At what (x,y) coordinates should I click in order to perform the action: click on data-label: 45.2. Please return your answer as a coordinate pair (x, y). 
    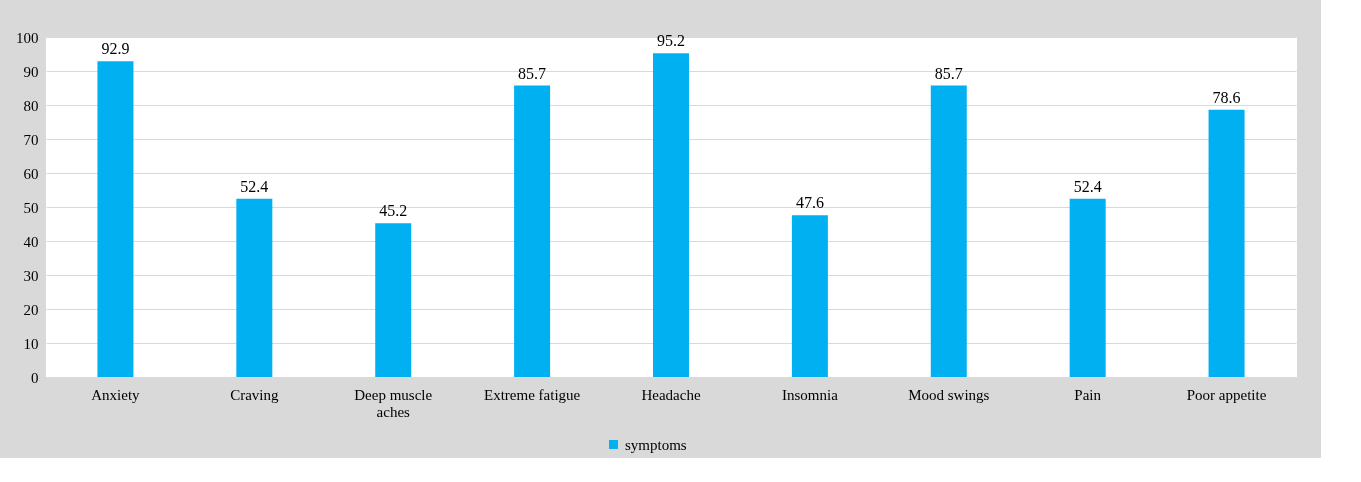
    Looking at the image, I should click on (393, 211).